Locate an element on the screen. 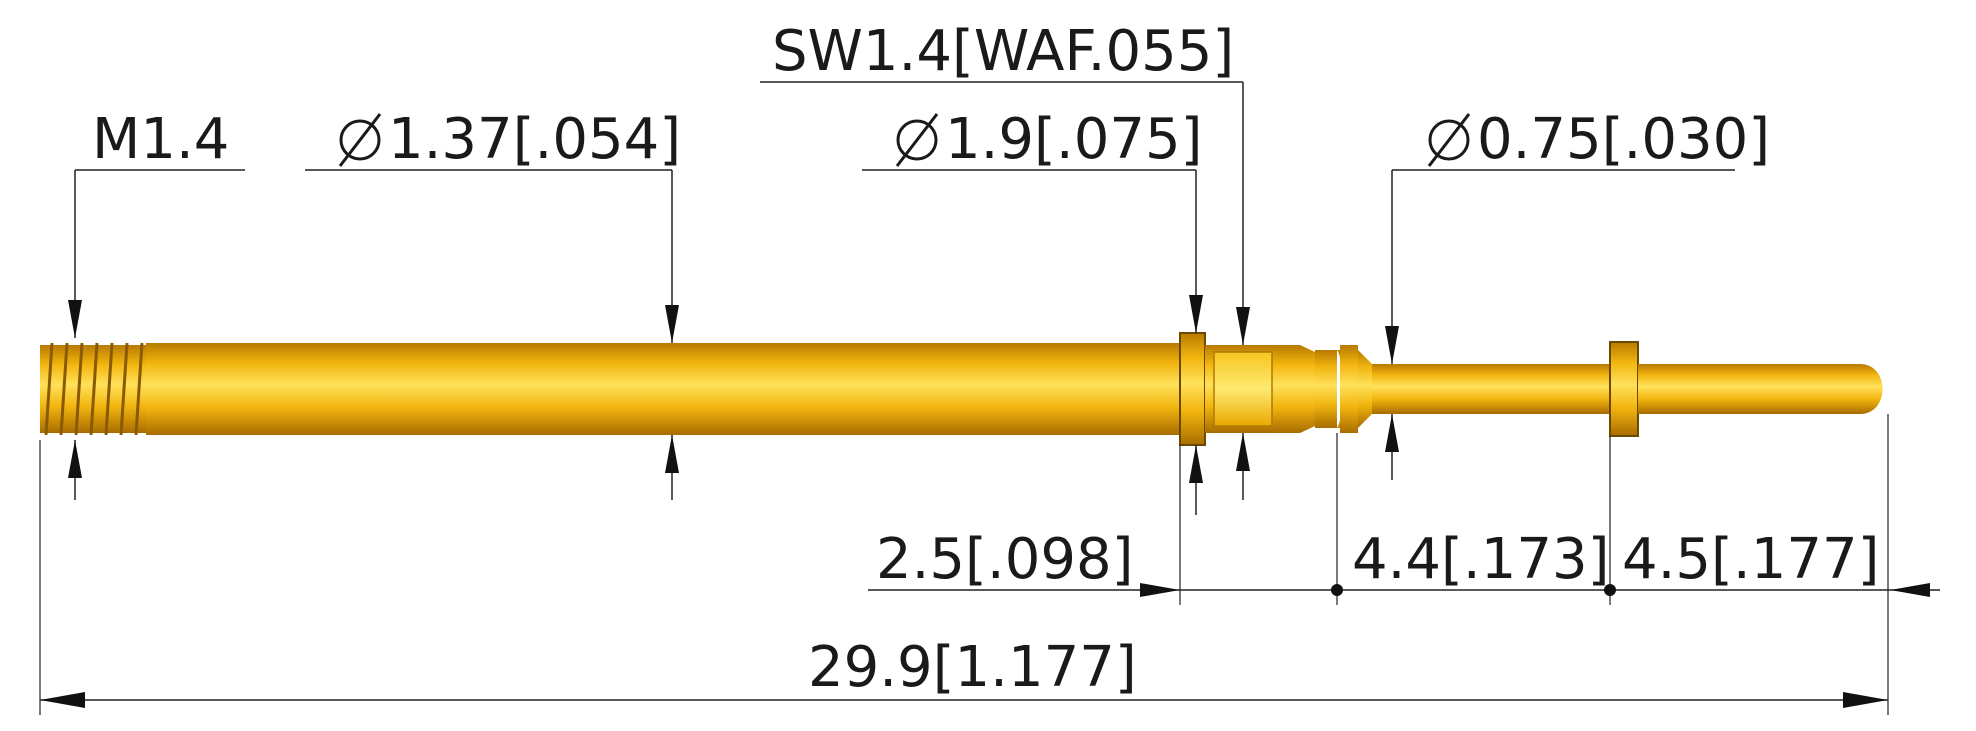 The height and width of the screenshot is (731, 1976). body-diameter-label: 1.37[.054] is located at coordinates (534, 139).